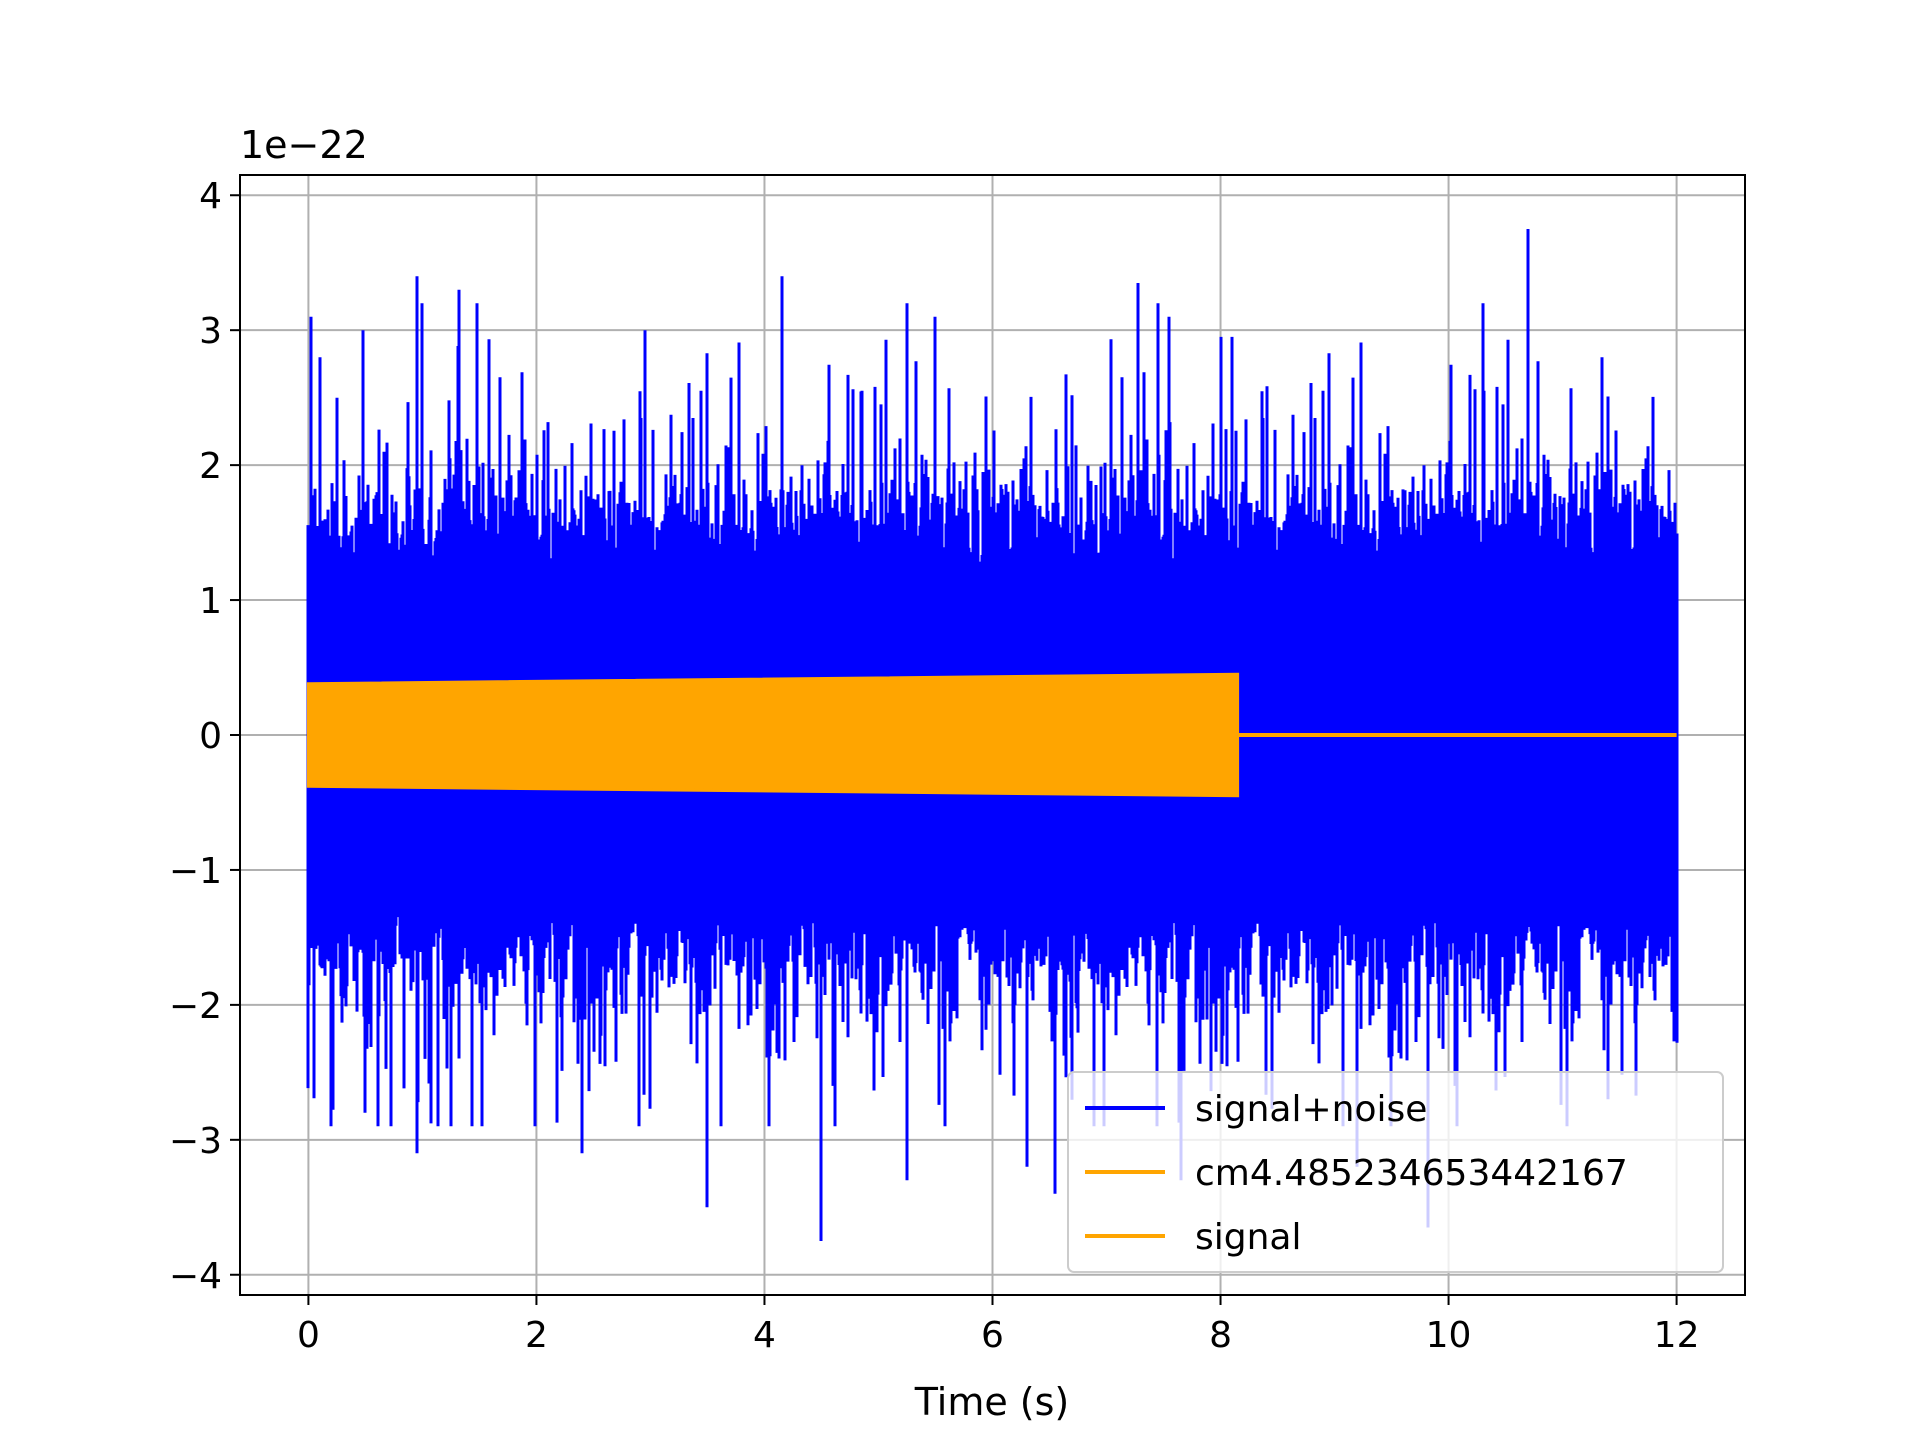 This screenshot has width=1920, height=1440. I want to click on x-tick-label: 4, so click(764, 1335).